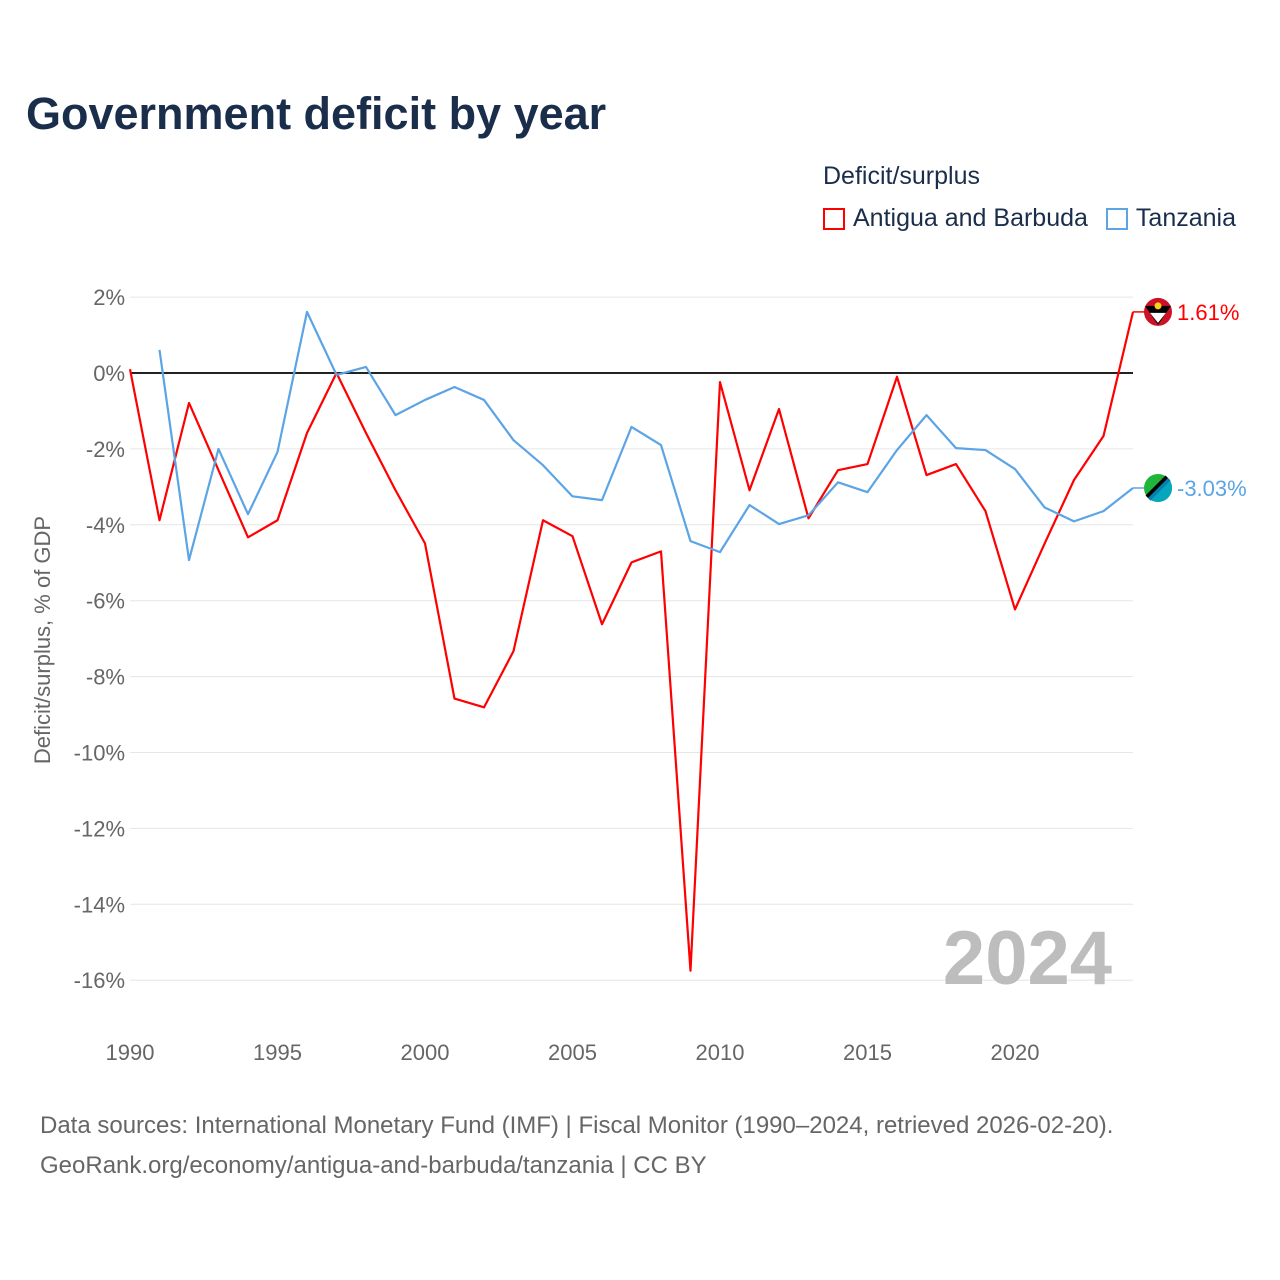 Image resolution: width=1280 pixels, height=1280 pixels. What do you see at coordinates (99, 753) in the screenshot?
I see `y-tick-label: -10%` at bounding box center [99, 753].